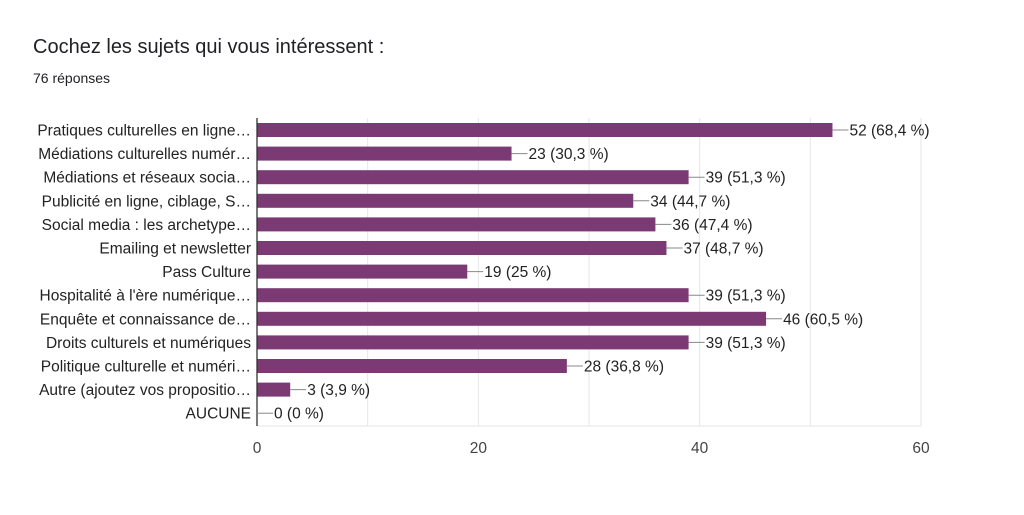 This screenshot has width=1024, height=515. What do you see at coordinates (889, 131) in the screenshot?
I see `value-label: 52 (68,4 %)` at bounding box center [889, 131].